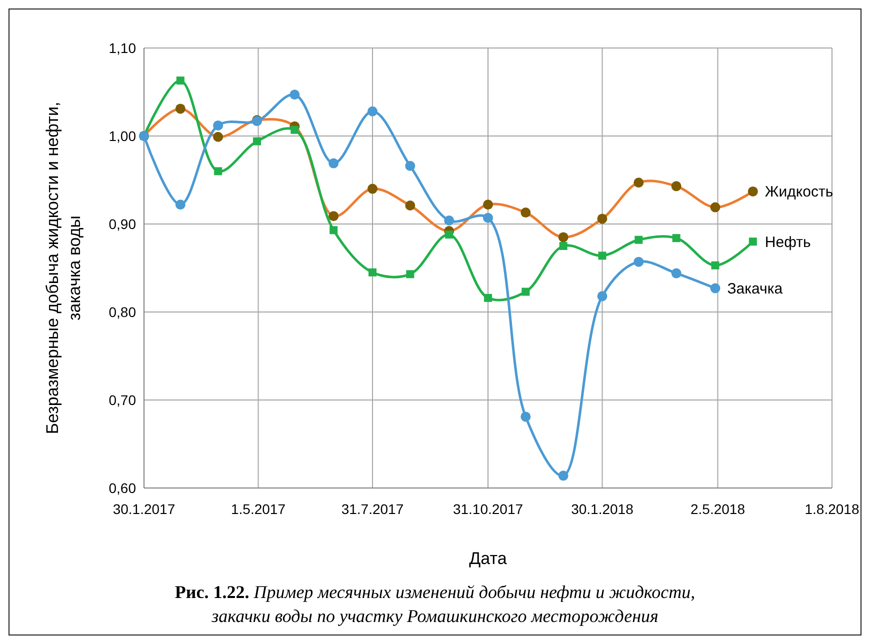  I want to click on y-tick-label: 0,90, so click(122, 224).